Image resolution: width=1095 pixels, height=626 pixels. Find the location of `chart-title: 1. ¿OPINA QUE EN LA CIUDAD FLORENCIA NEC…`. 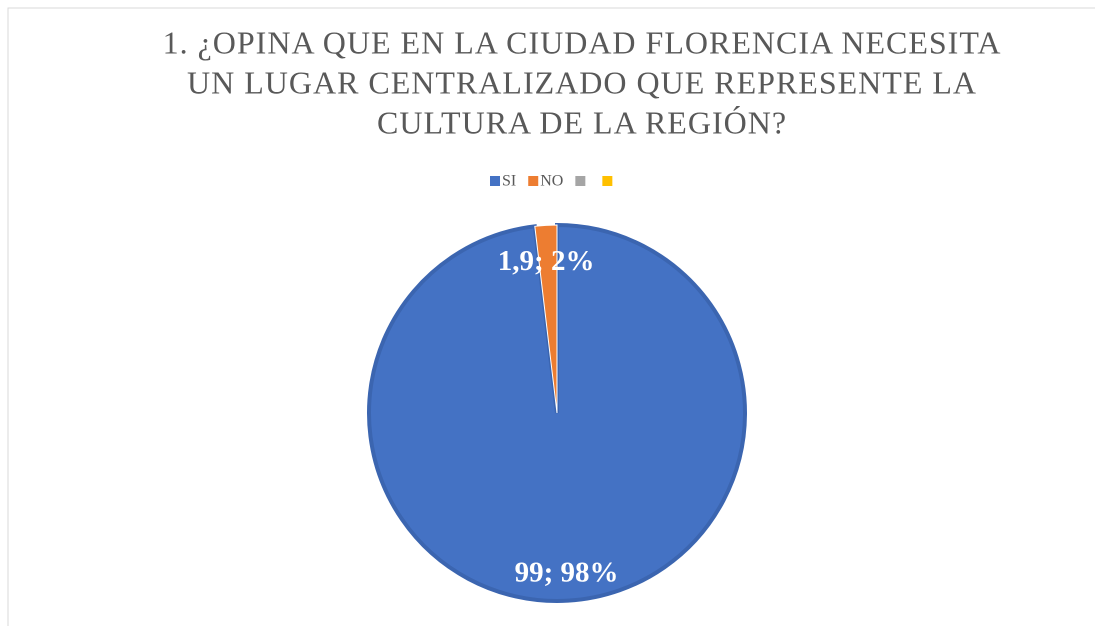

chart-title: 1. ¿OPINA QUE EN LA CIUDAD FLORENCIA NEC… is located at coordinates (582, 42).